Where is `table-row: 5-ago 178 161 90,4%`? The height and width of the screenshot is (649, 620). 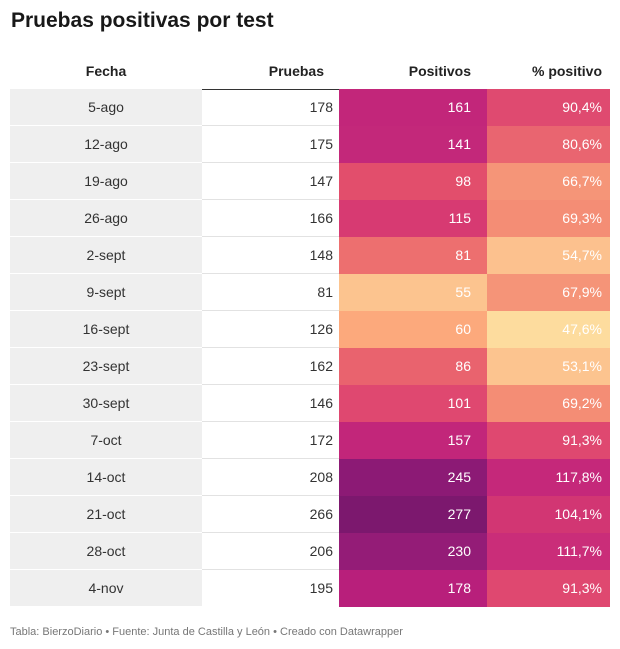
table-row: 5-ago 178 161 90,4% is located at coordinates (310, 107).